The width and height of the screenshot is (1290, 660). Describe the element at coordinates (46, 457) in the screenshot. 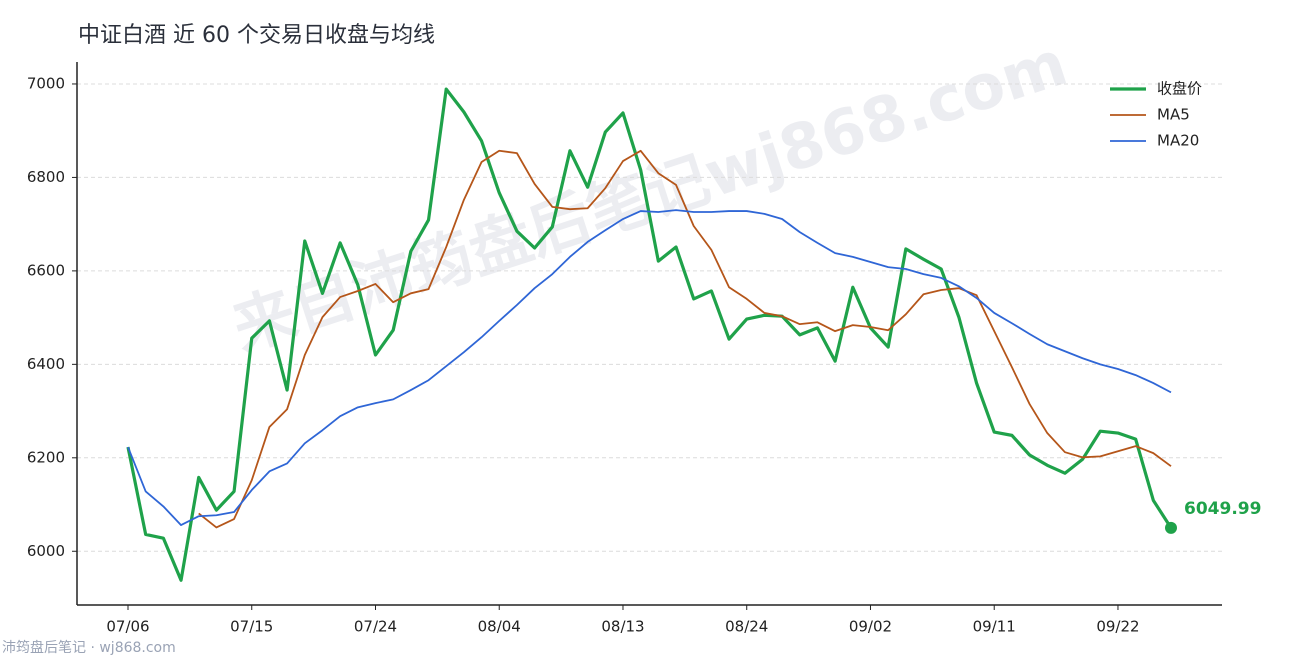

I see `y-tick-label: 6200` at that location.